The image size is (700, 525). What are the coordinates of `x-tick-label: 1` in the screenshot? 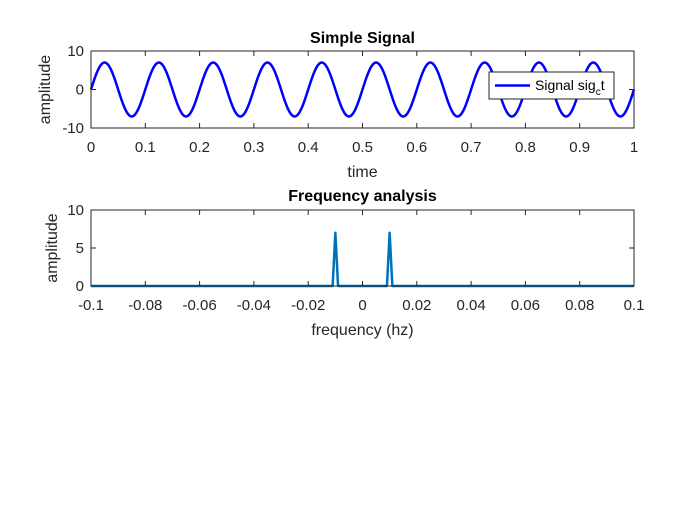 It's located at (634, 147).